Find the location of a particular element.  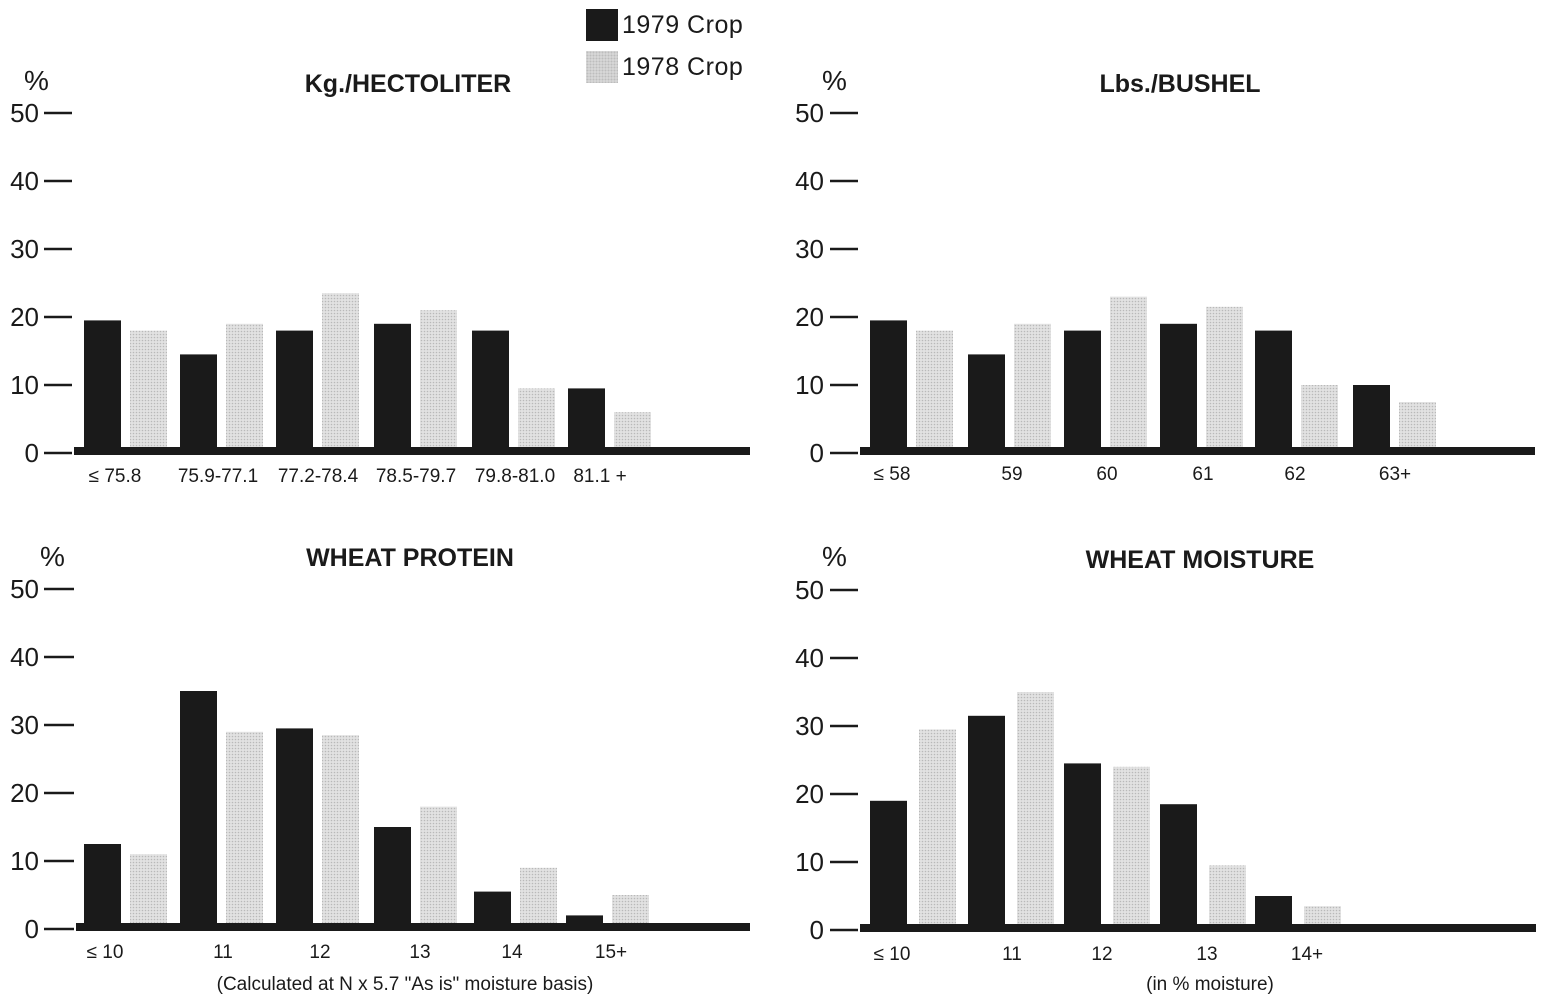

chart3-x-axis-baseline is located at coordinates (413, 927).